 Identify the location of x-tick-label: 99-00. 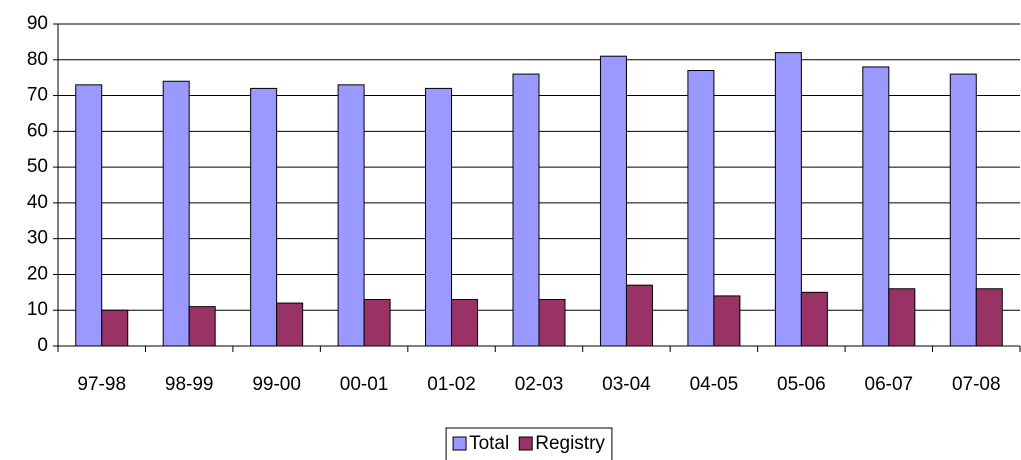
(276, 384).